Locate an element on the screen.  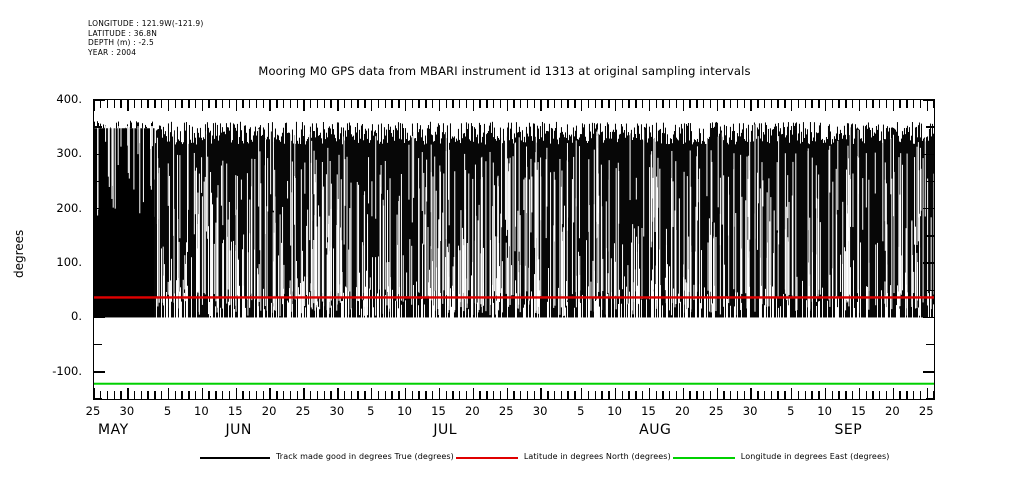
x-tick-label: 20 is located at coordinates (892, 411).